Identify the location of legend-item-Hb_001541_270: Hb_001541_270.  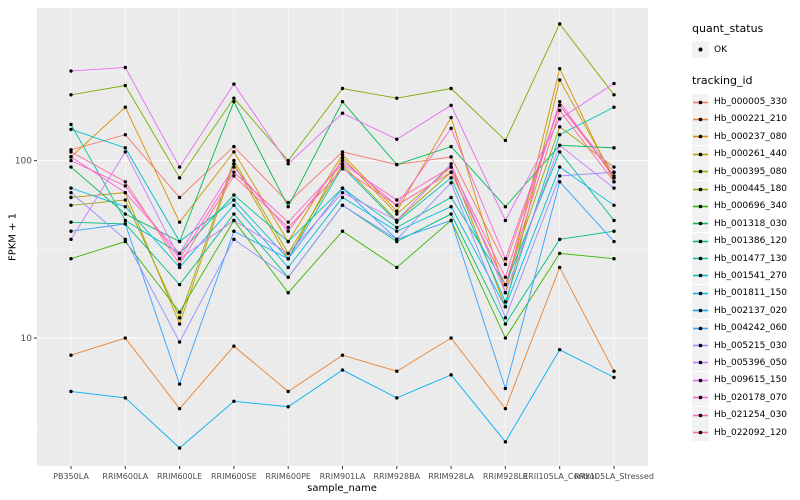
(745, 276).